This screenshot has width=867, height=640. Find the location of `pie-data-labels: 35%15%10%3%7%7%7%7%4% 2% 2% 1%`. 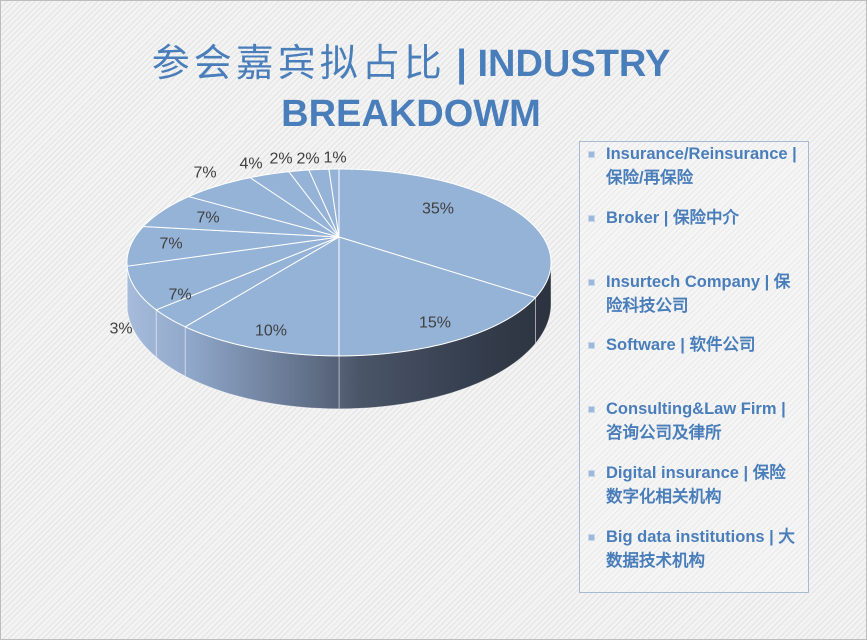

pie-data-labels: 35%15%10%3%7%7%7%7%4% 2% 2% 1% is located at coordinates (281, 245).